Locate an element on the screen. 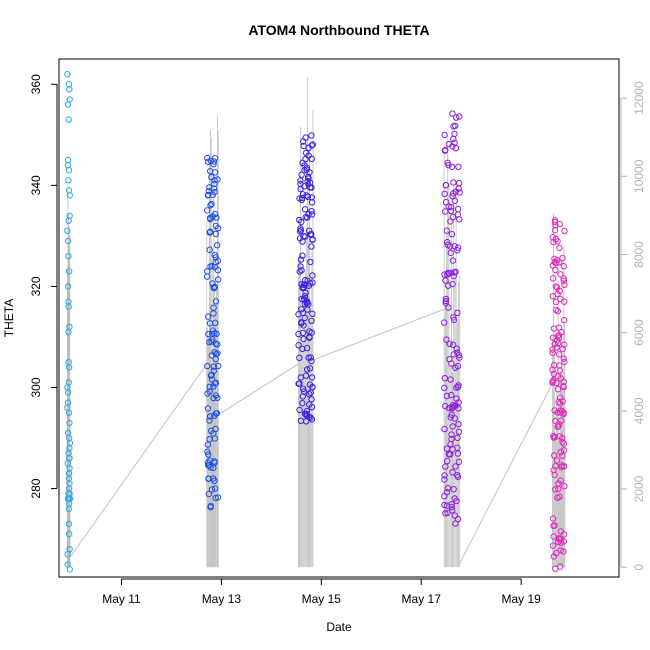 Image resolution: width=650 pixels, height=650 pixels. x-tick-label: May 13 is located at coordinates (222, 599).